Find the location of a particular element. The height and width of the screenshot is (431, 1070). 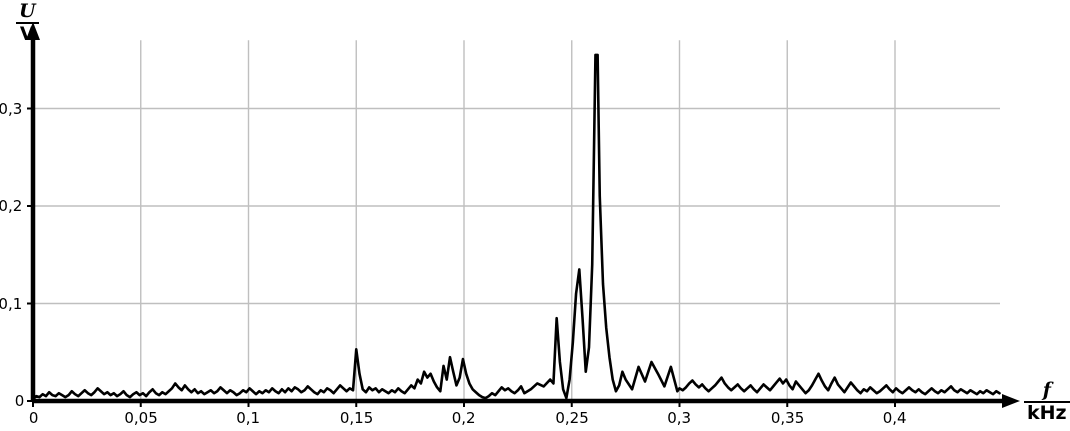

x-tick-label: 0,1 is located at coordinates (248, 418).